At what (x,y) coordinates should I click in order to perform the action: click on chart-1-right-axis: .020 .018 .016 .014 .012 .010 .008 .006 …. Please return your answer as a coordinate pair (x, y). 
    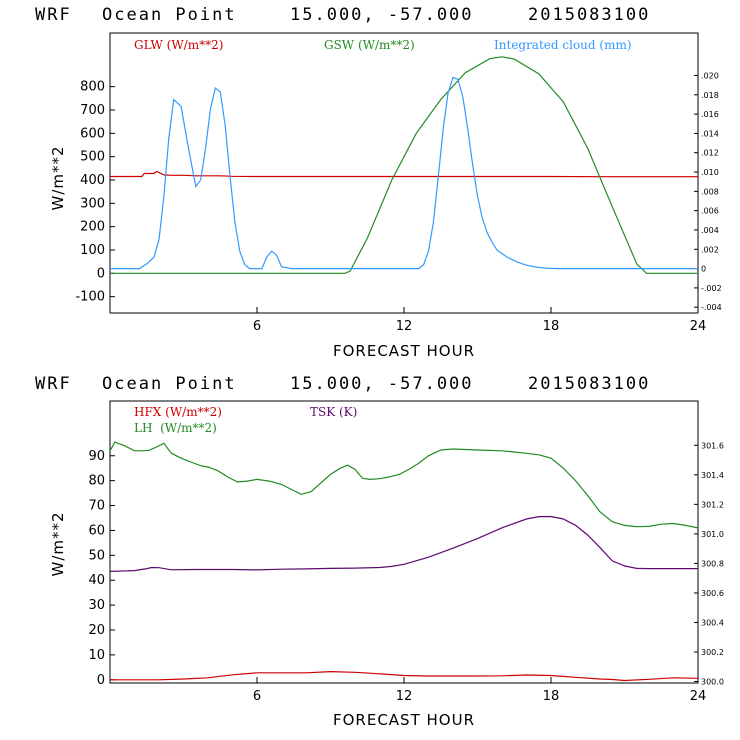
    Looking at the image, I should click on (708, 191).